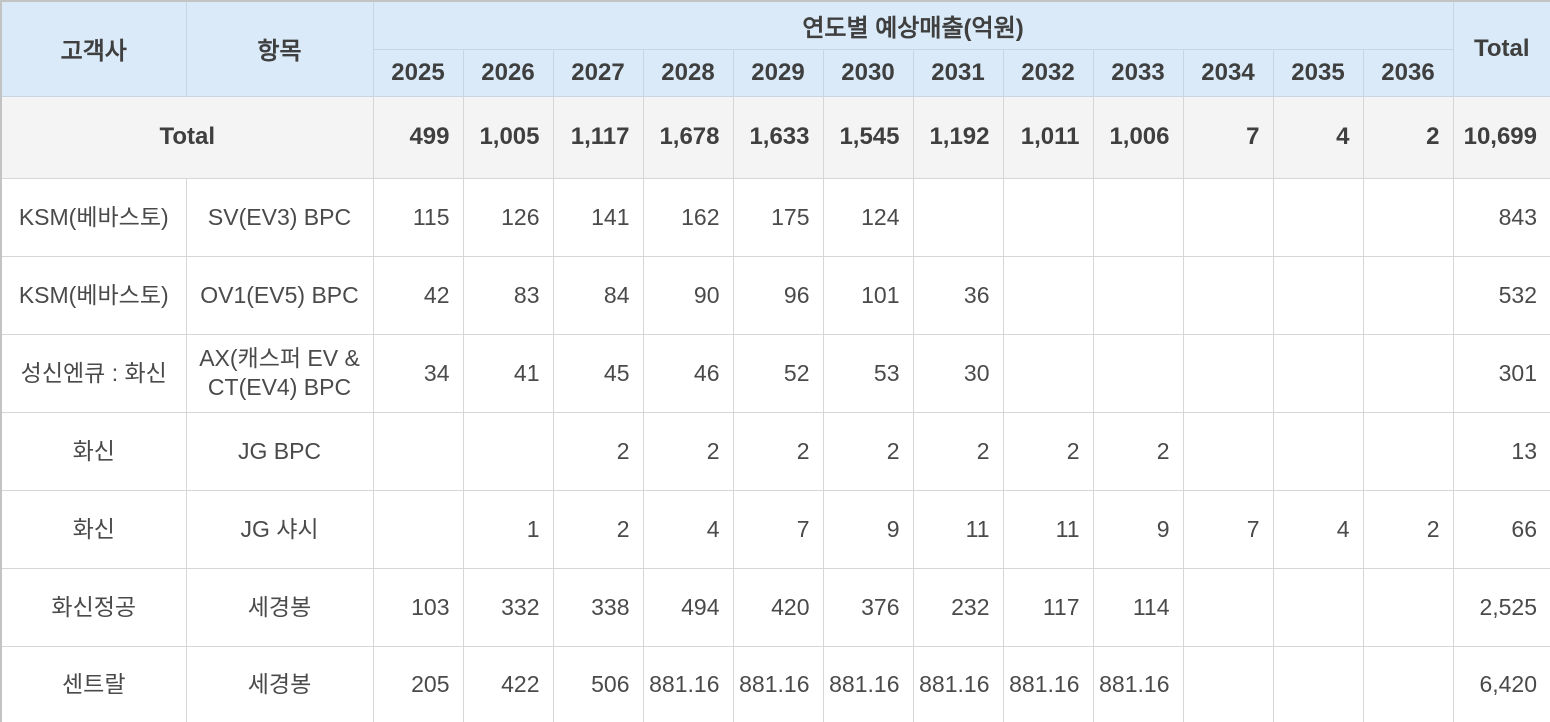  What do you see at coordinates (1048, 607) in the screenshot?
I see `value-cell: 117` at bounding box center [1048, 607].